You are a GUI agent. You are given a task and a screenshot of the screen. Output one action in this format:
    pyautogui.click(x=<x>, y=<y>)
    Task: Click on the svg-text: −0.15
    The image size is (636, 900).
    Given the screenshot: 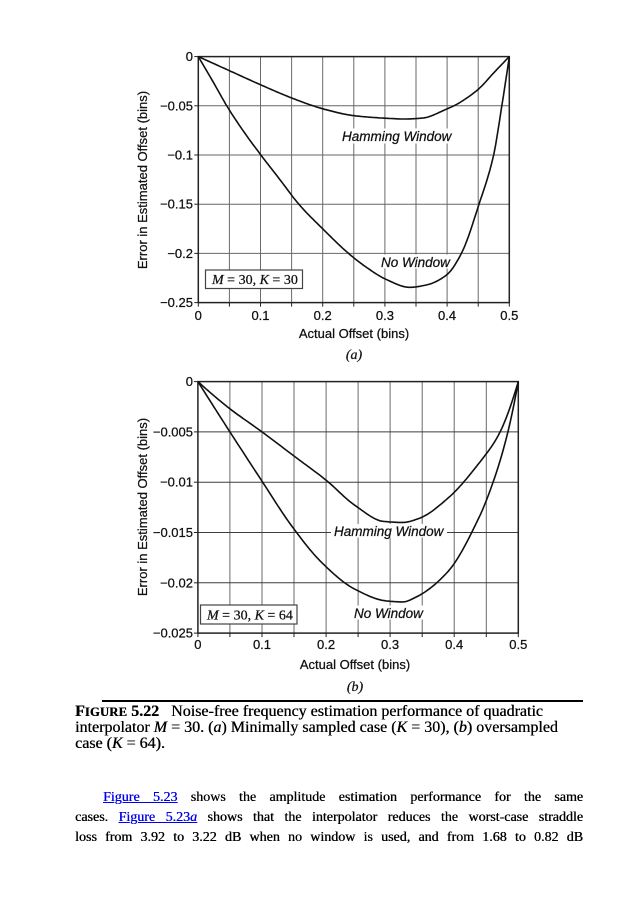 What is the action you would take?
    pyautogui.click(x=176, y=204)
    